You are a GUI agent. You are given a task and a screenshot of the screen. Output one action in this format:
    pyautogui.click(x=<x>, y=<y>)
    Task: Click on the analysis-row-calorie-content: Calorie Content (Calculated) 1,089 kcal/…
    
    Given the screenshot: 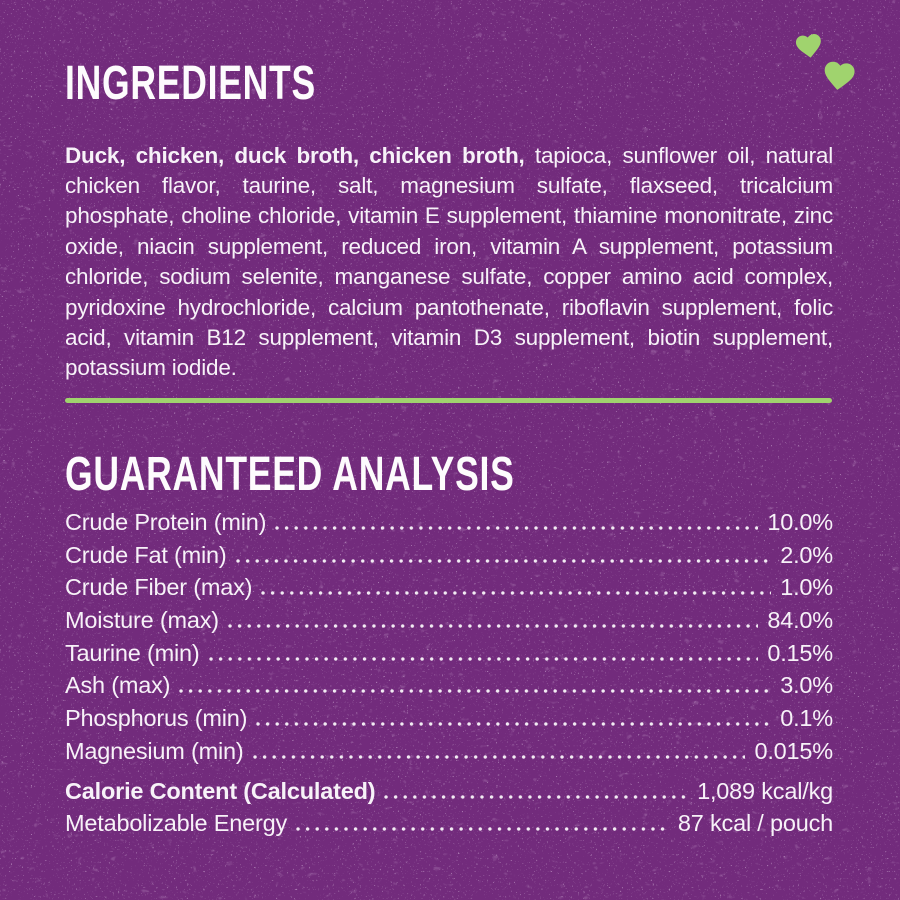 What is the action you would take?
    pyautogui.click(x=449, y=791)
    